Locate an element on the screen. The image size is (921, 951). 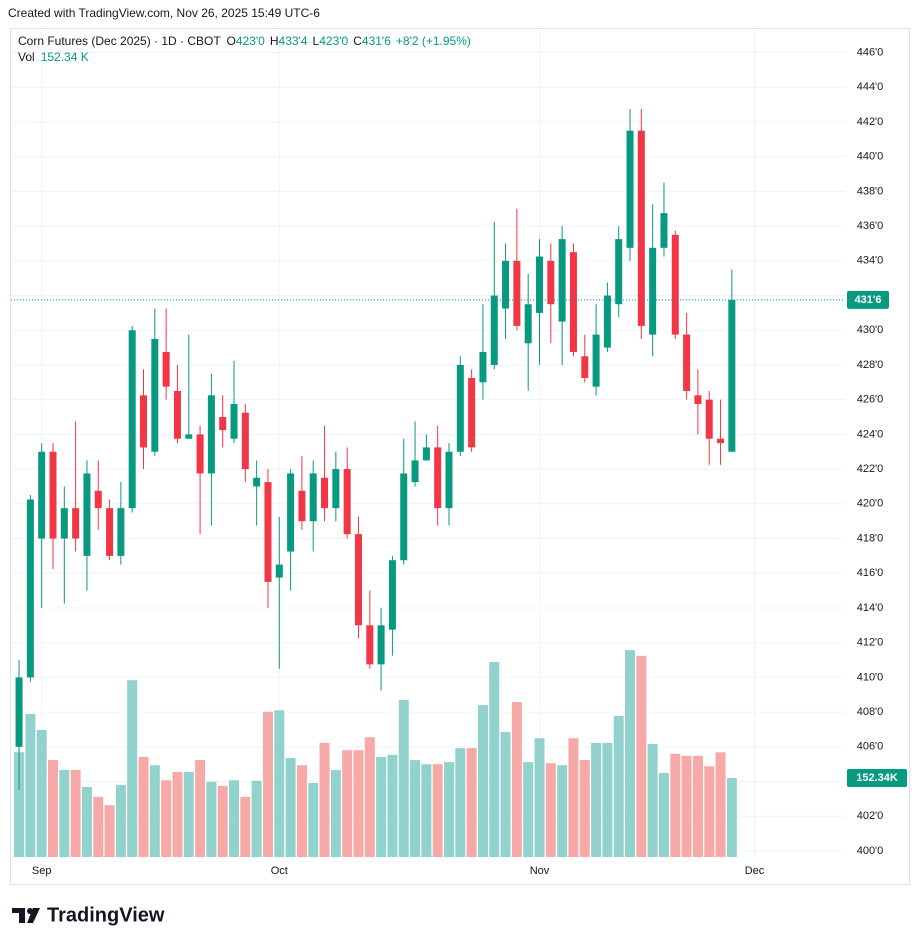
y-tick-label: 446'0 is located at coordinates (870, 52).